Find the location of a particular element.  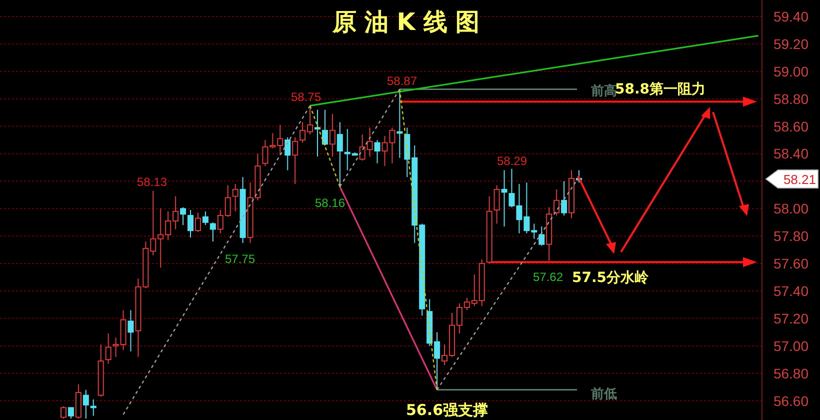

y-tick-label: 59.40 is located at coordinates (791, 16).